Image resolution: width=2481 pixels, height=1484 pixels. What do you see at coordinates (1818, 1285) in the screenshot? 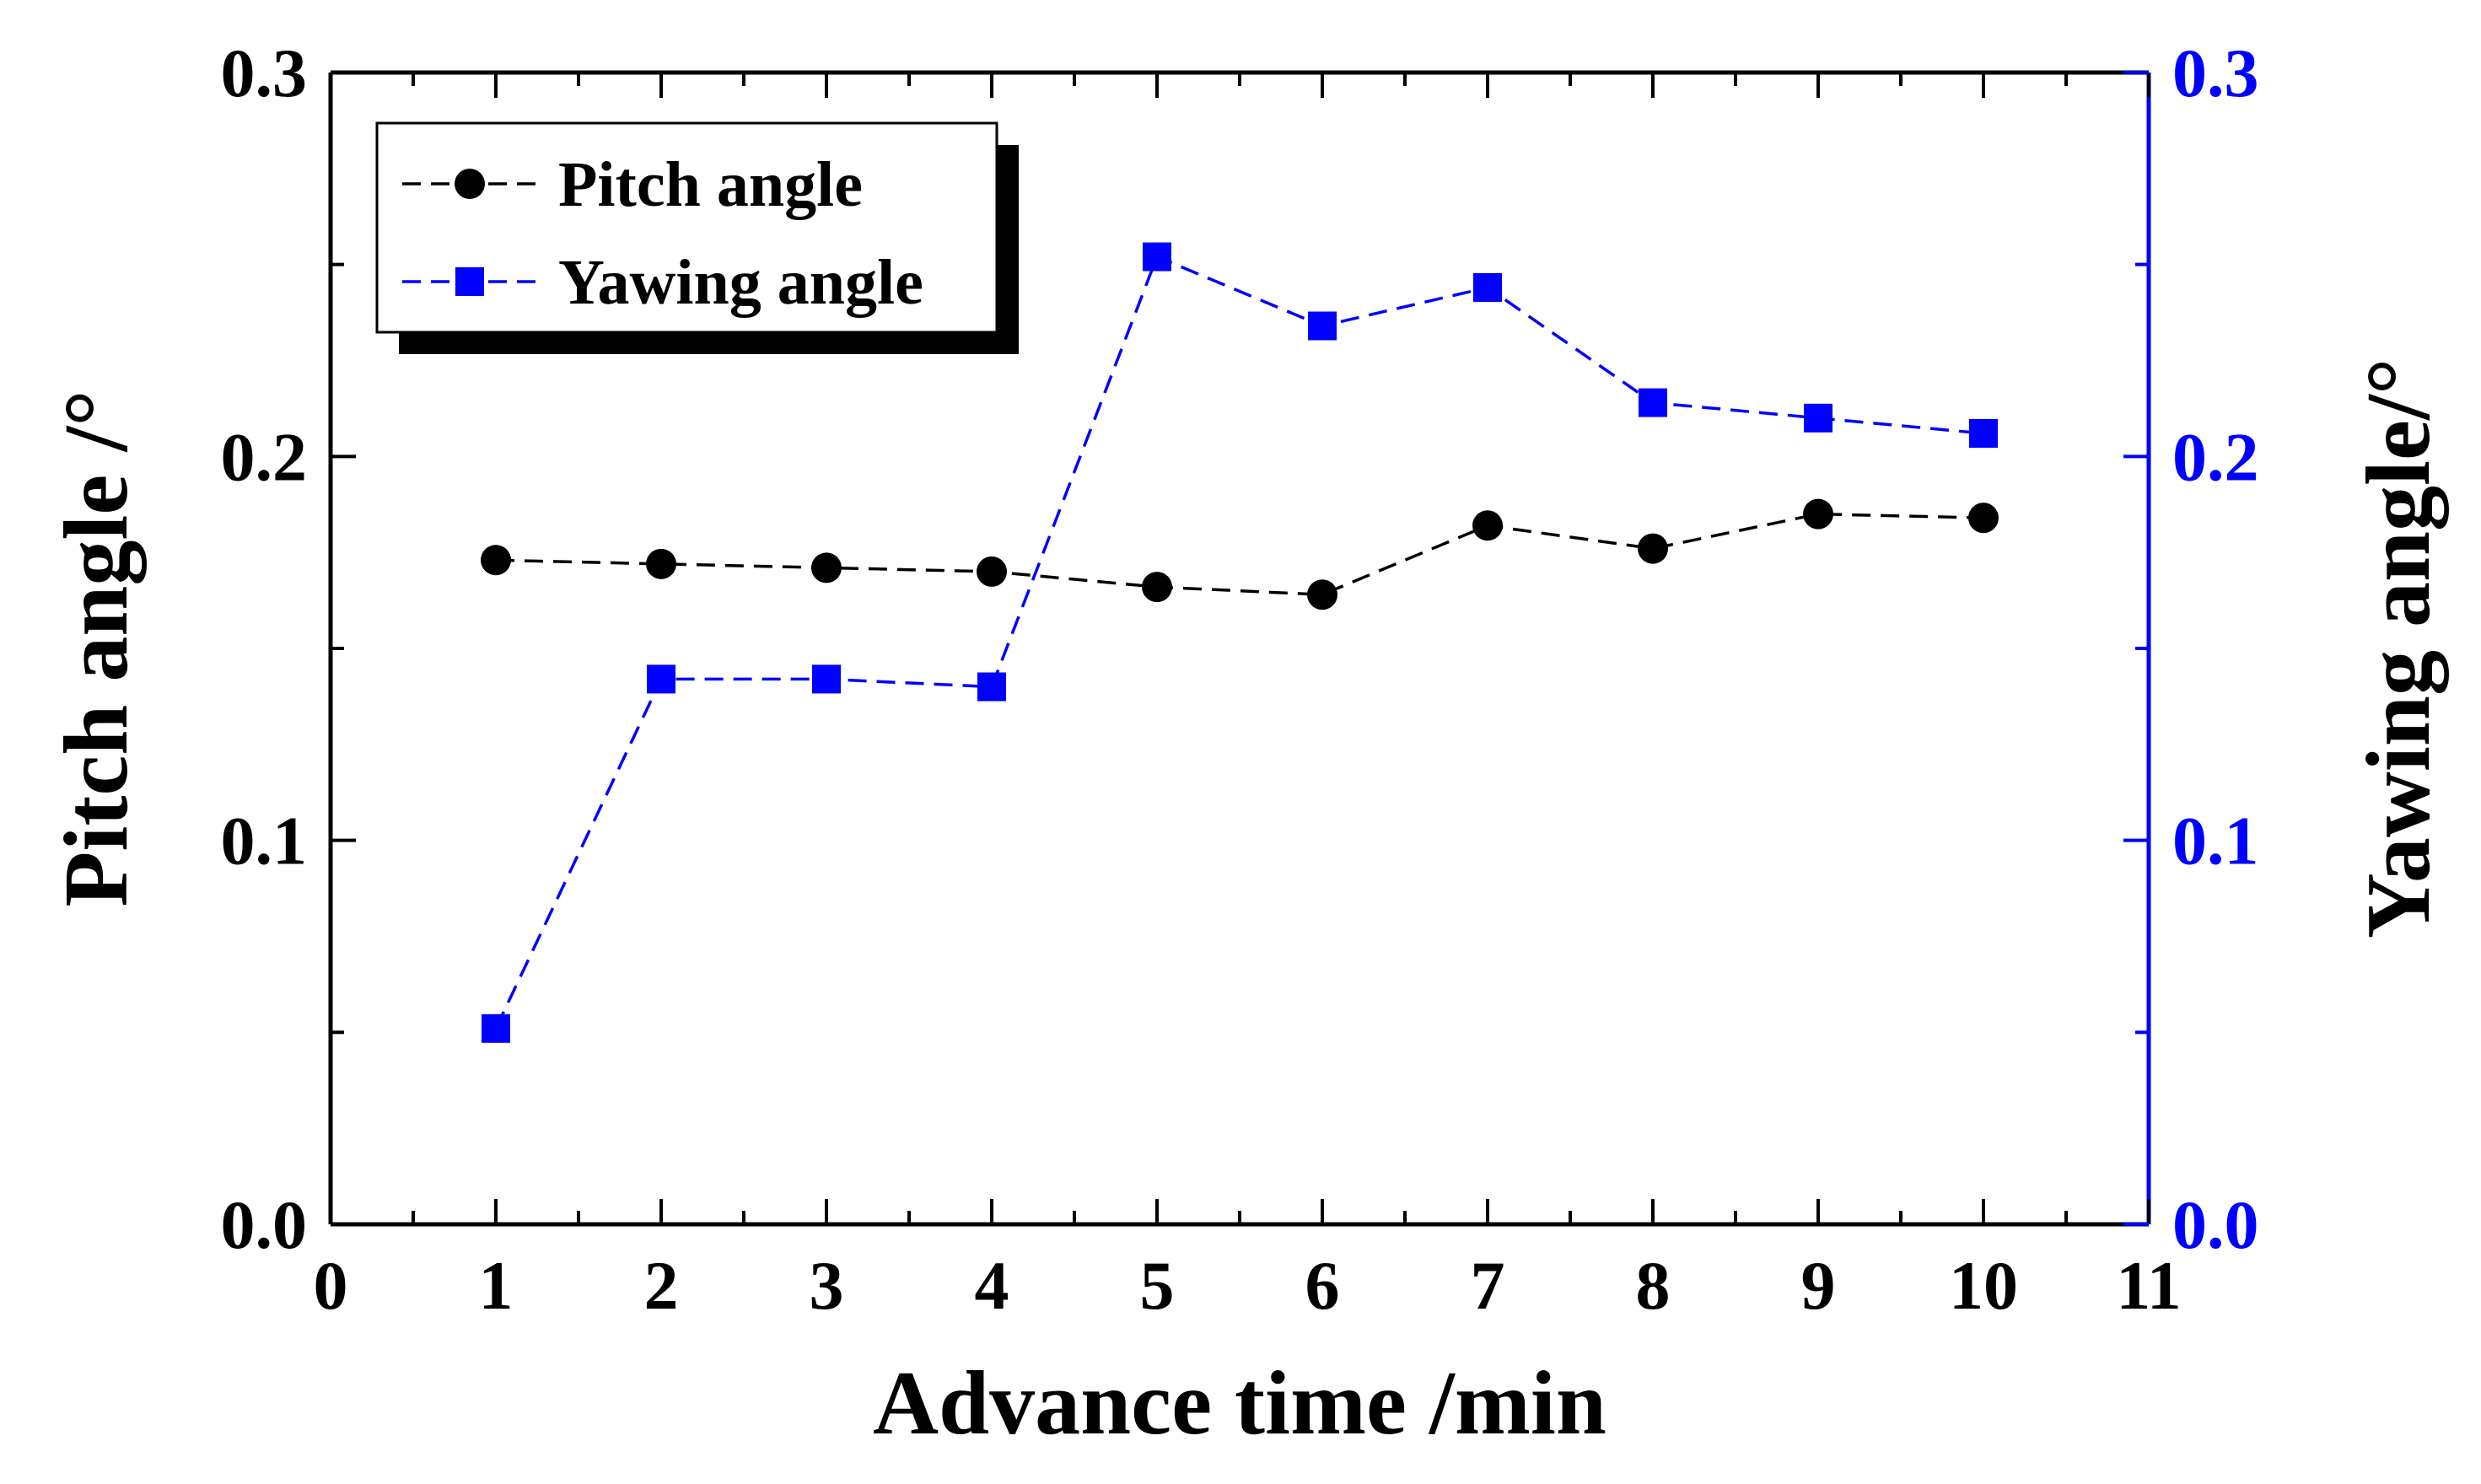
I see `x-tick-label: 9` at bounding box center [1818, 1285].